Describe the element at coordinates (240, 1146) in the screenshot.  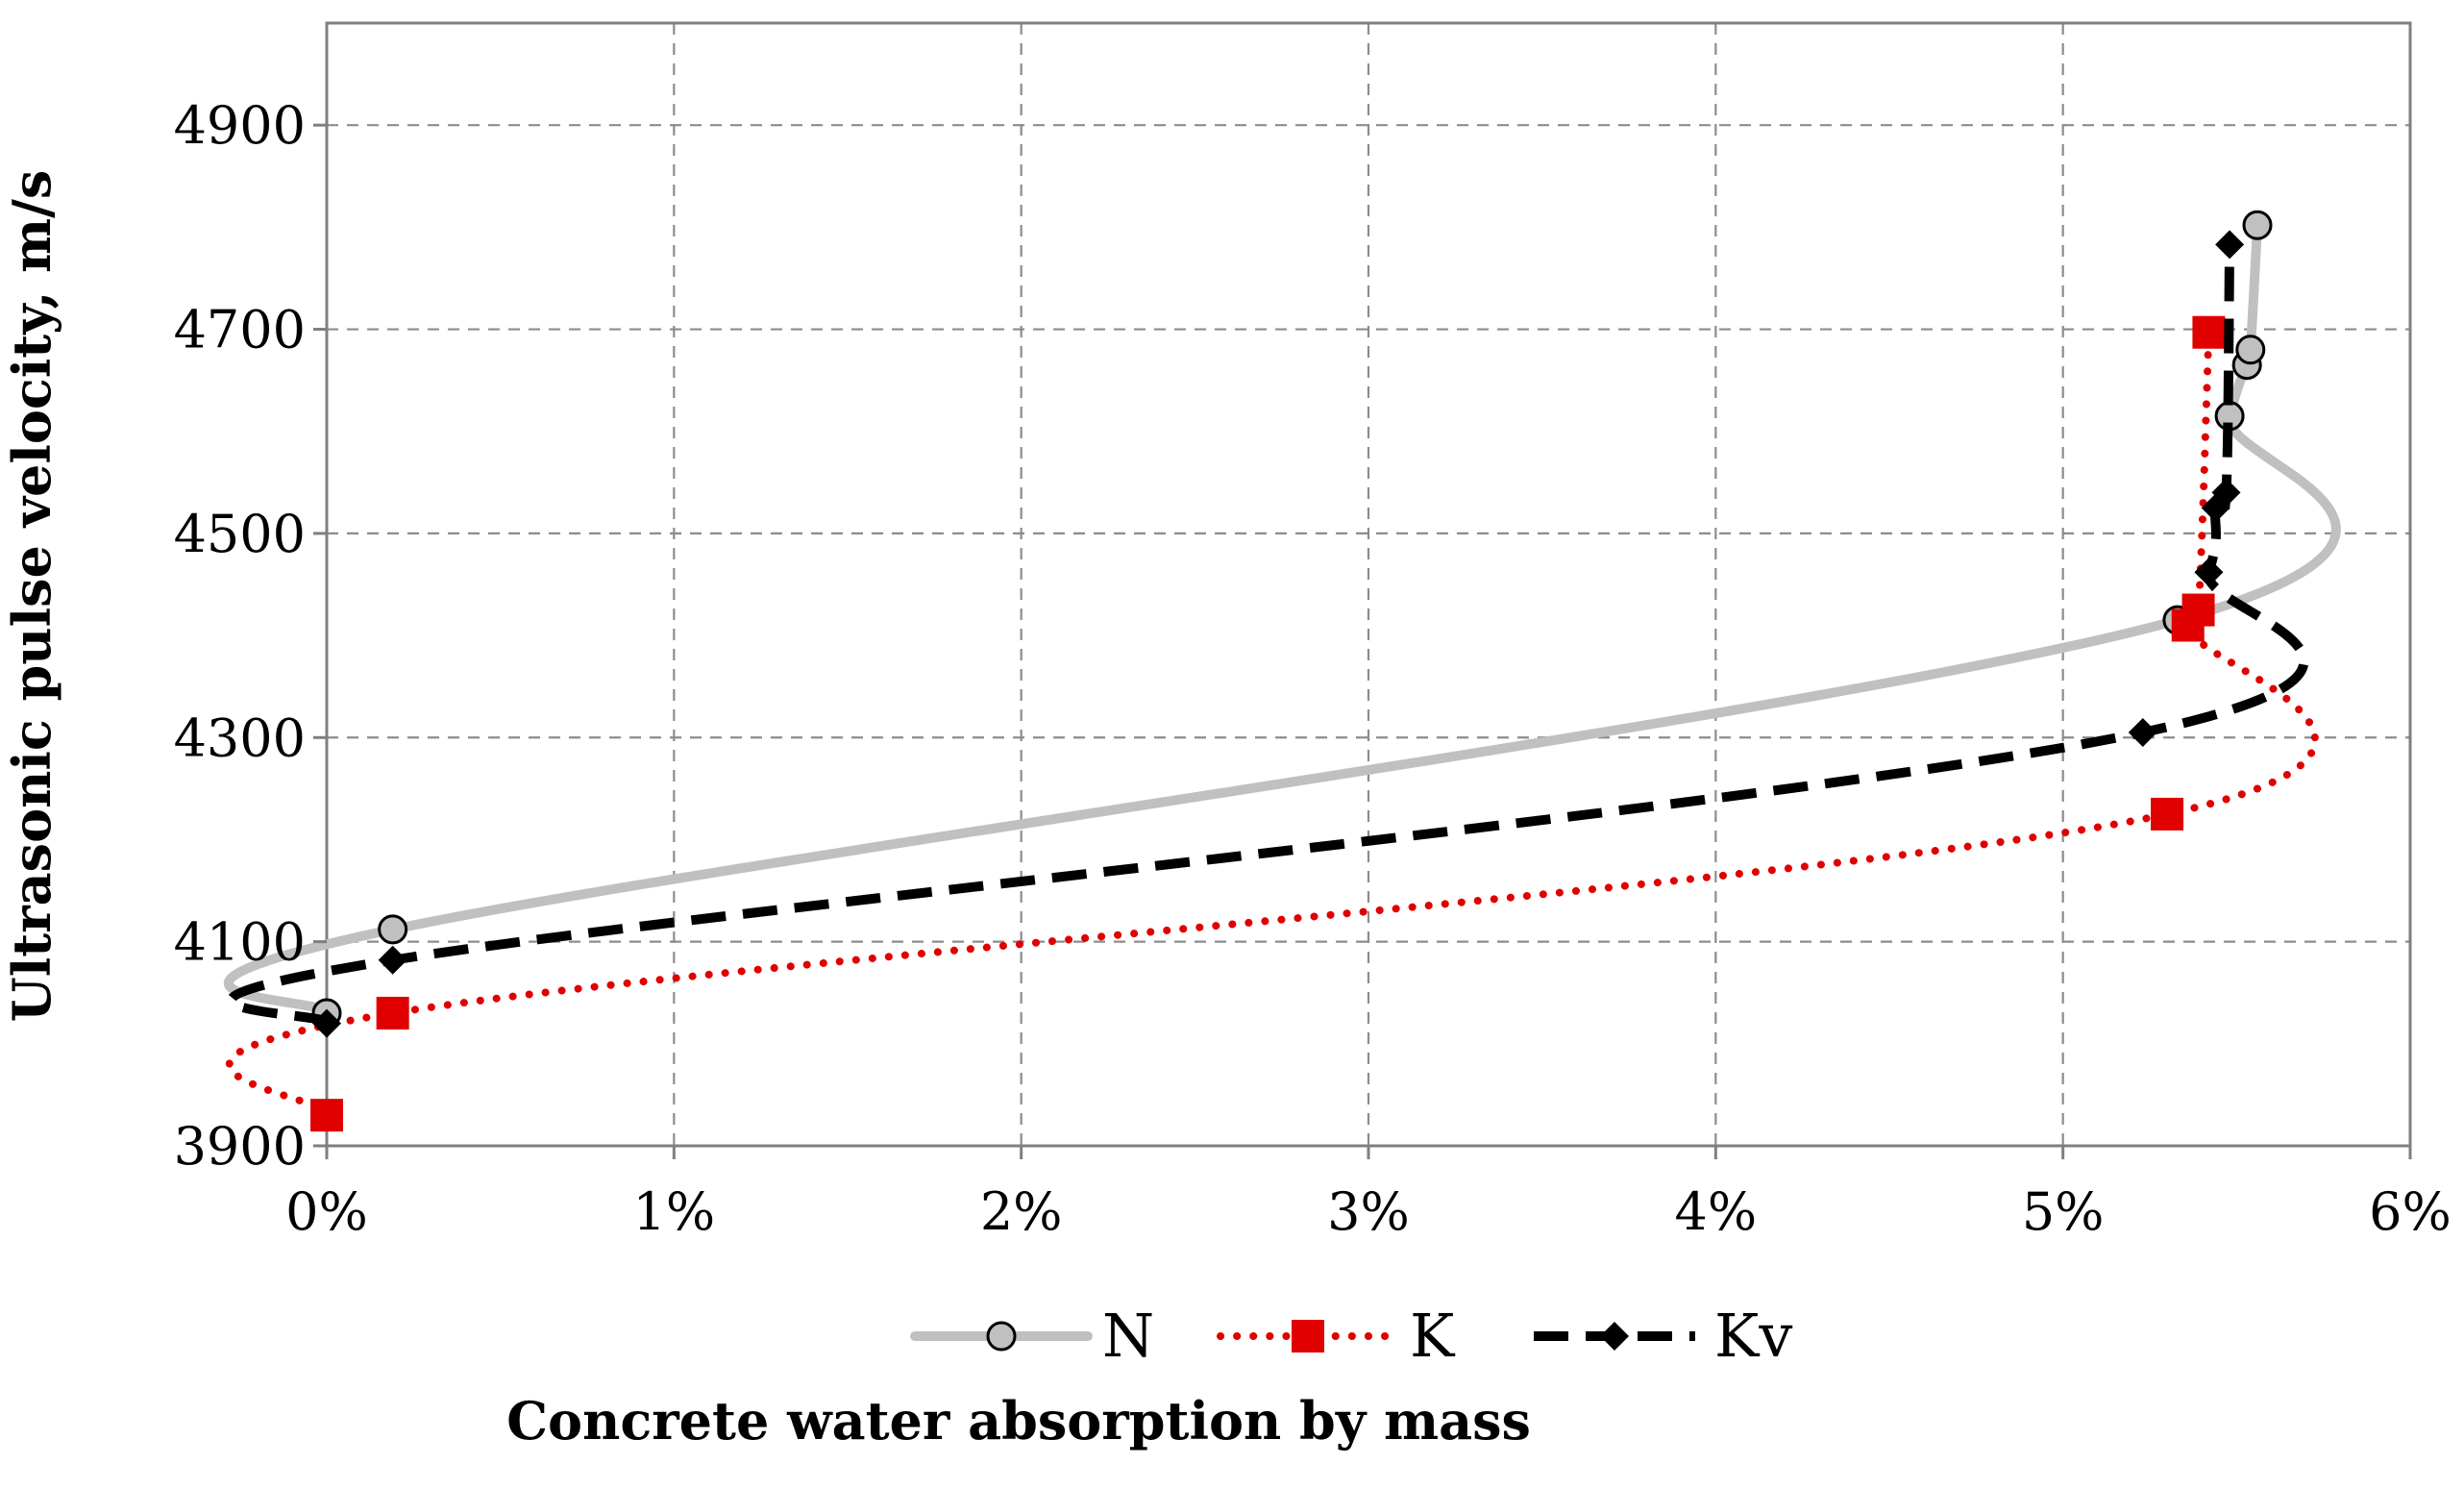
I see `y-tick-label: 3900` at that location.